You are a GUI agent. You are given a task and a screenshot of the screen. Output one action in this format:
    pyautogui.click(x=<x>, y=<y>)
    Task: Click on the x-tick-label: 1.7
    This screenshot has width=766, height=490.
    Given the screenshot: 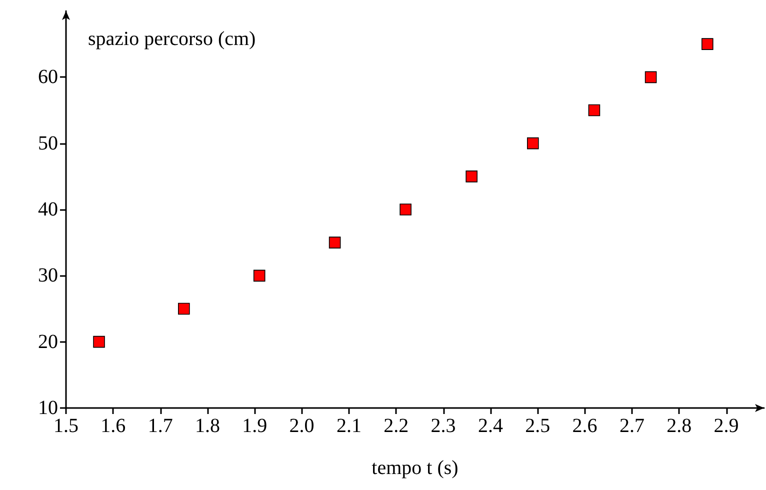 What is the action you would take?
    pyautogui.click(x=160, y=426)
    